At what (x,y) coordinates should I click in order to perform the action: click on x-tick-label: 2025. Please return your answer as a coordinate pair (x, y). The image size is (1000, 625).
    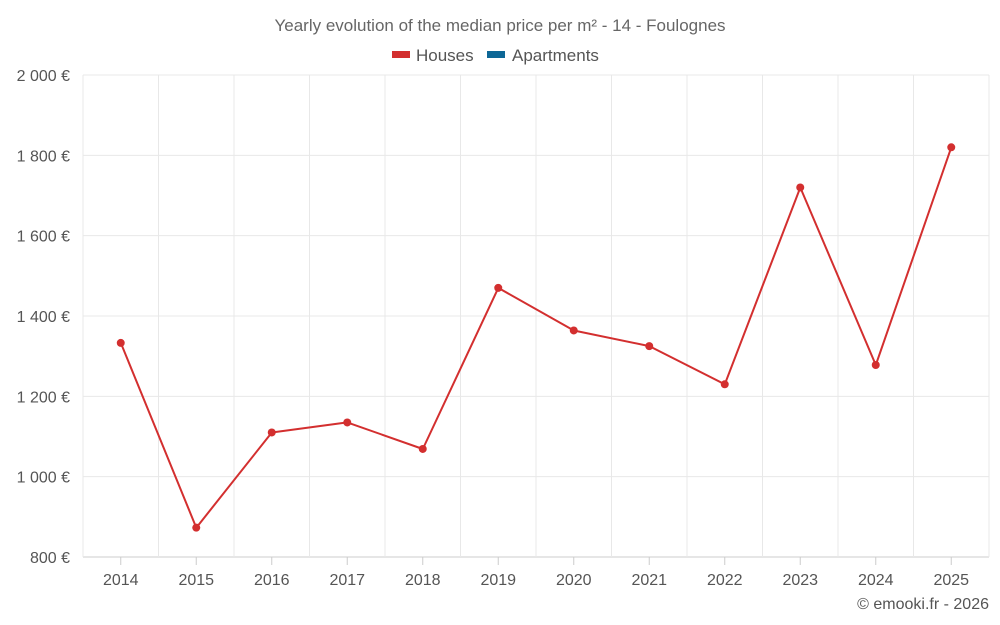
    Looking at the image, I should click on (951, 580).